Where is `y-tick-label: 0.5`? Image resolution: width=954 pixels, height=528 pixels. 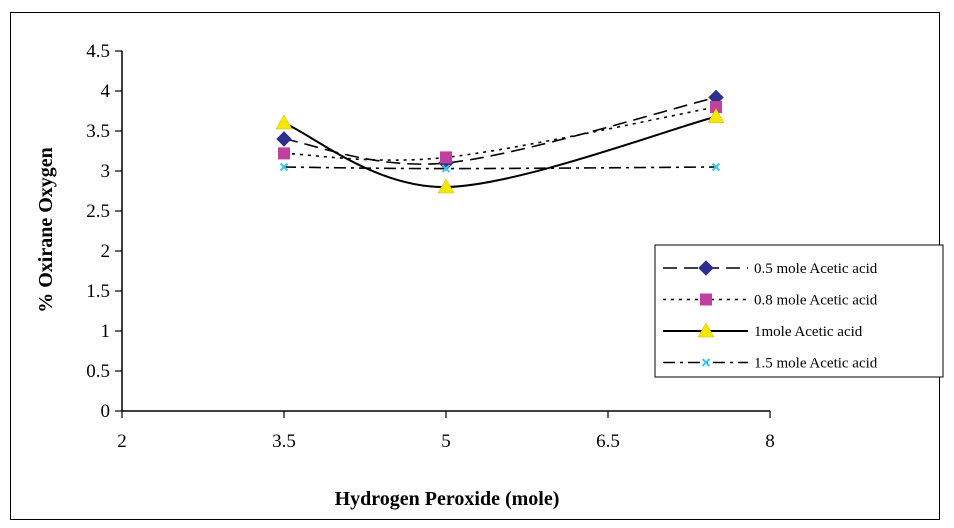 y-tick-label: 0.5 is located at coordinates (98, 371).